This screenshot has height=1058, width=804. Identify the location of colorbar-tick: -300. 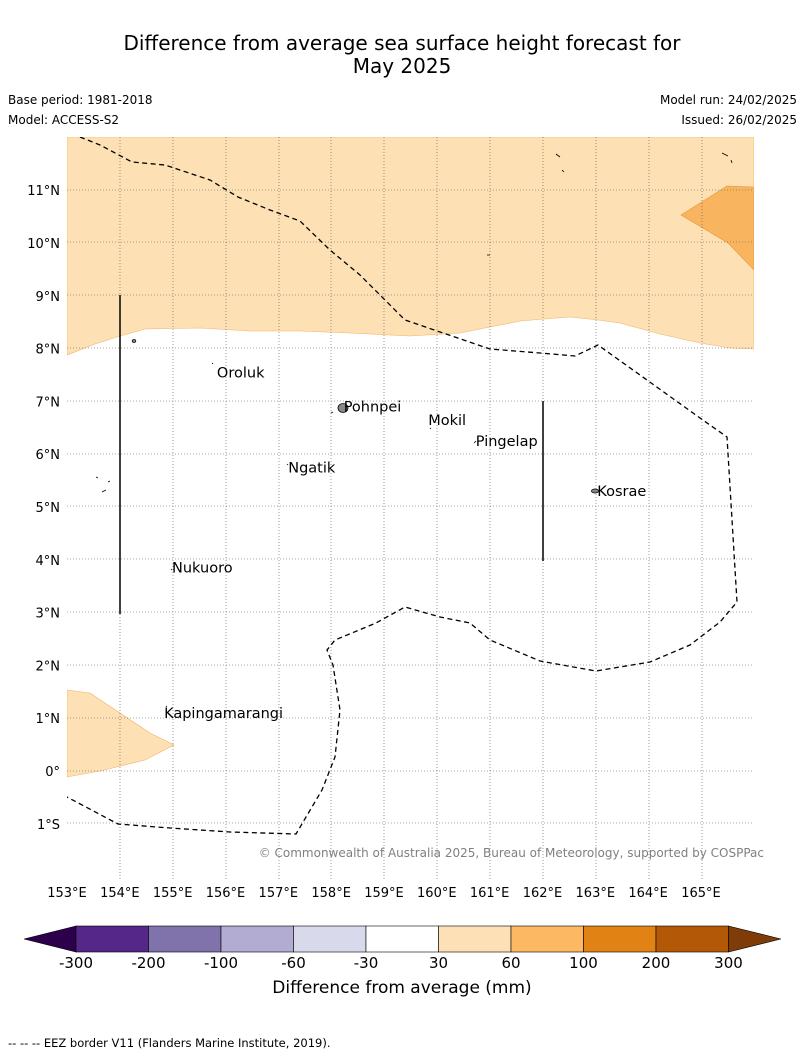
(76, 963).